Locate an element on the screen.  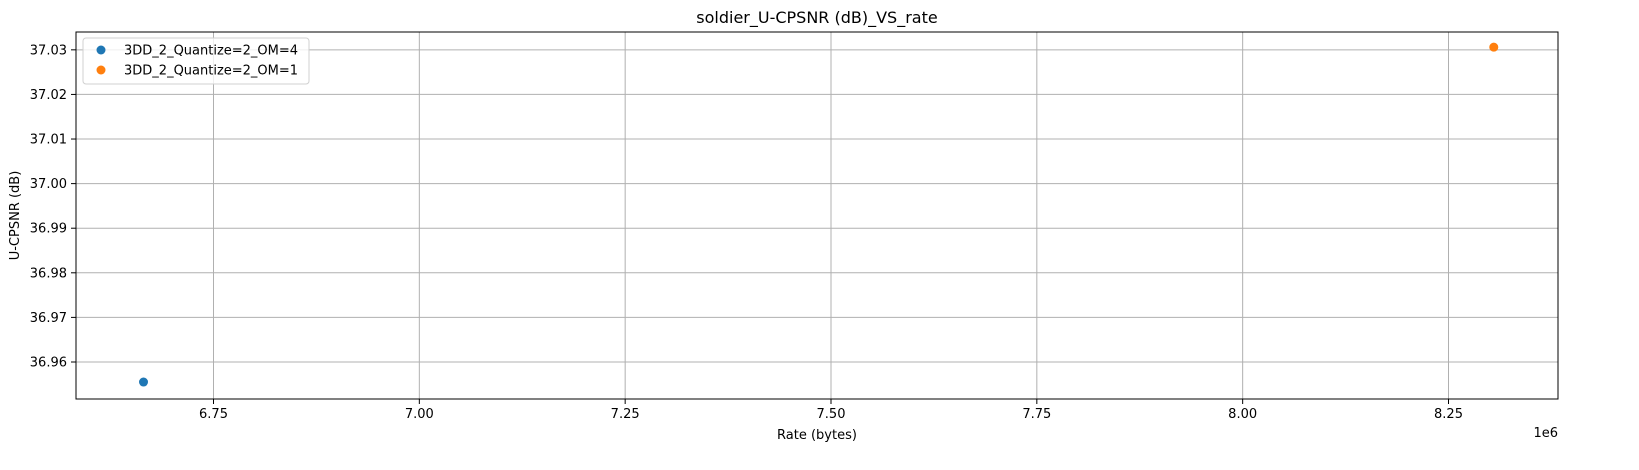
chart-title: soldier_U-CPSNR (dB)_VS_rate is located at coordinates (816, 18).